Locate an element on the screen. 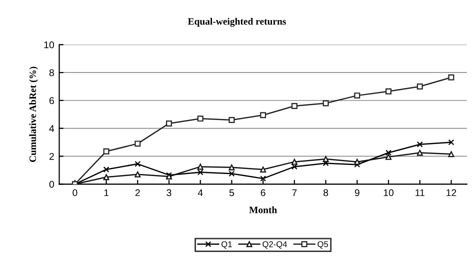 This screenshot has width=474, height=279. x-tick-label: 9 is located at coordinates (357, 192).